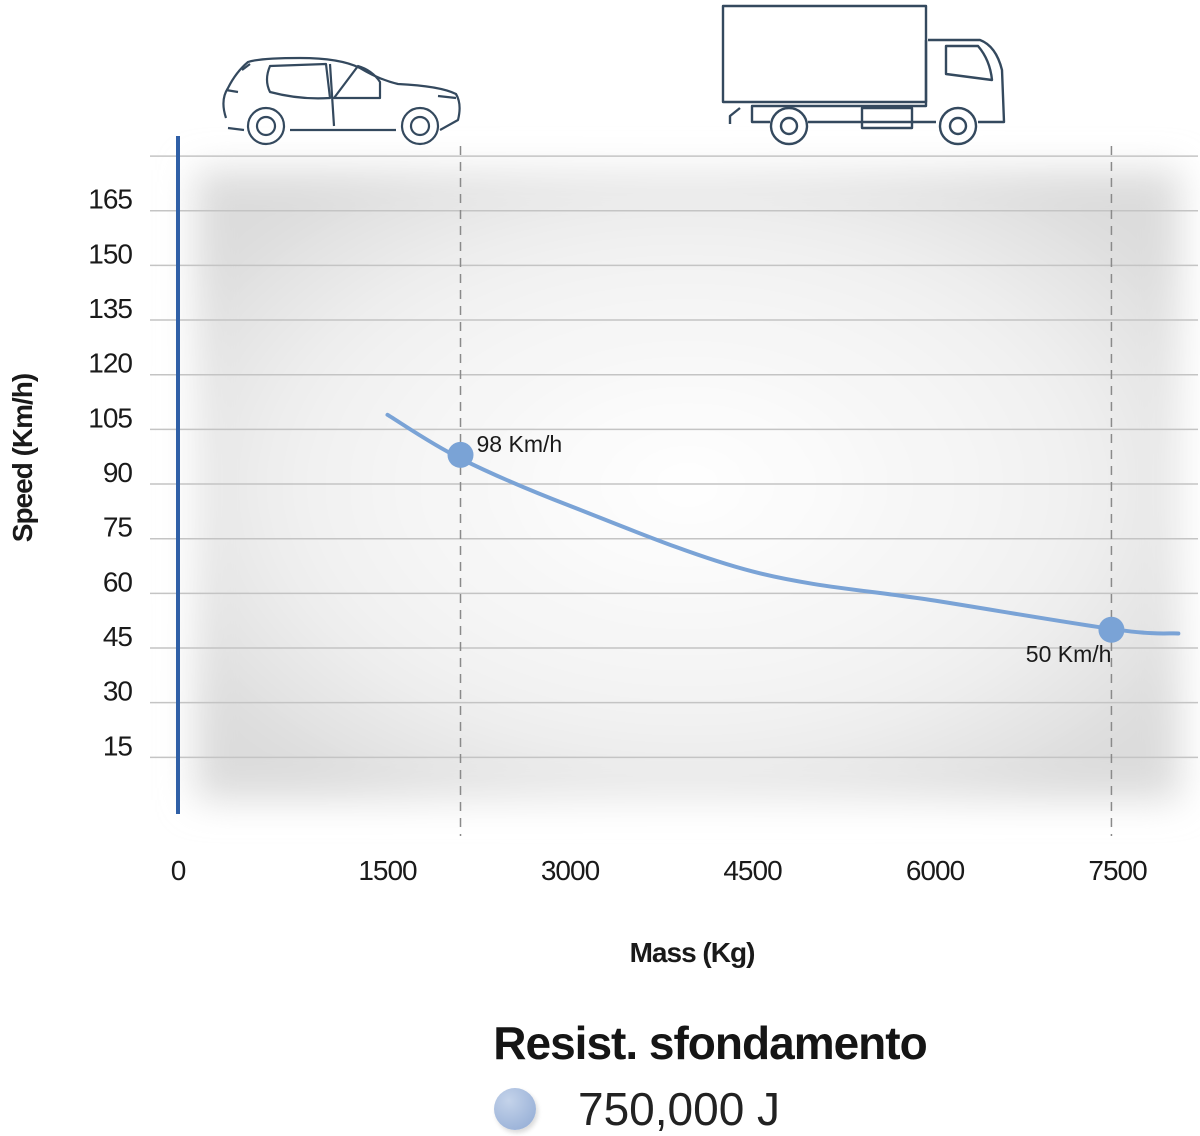  Describe the element at coordinates (520, 444) in the screenshot. I see `data-label: 98 Km/h` at that location.